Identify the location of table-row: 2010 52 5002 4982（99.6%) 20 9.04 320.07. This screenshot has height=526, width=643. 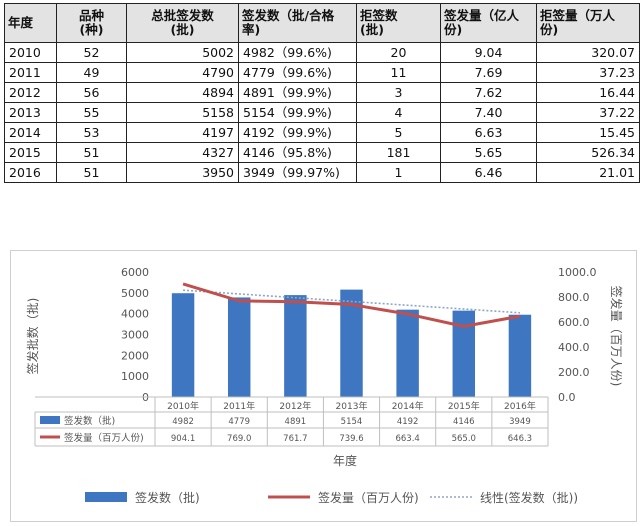
(322, 52).